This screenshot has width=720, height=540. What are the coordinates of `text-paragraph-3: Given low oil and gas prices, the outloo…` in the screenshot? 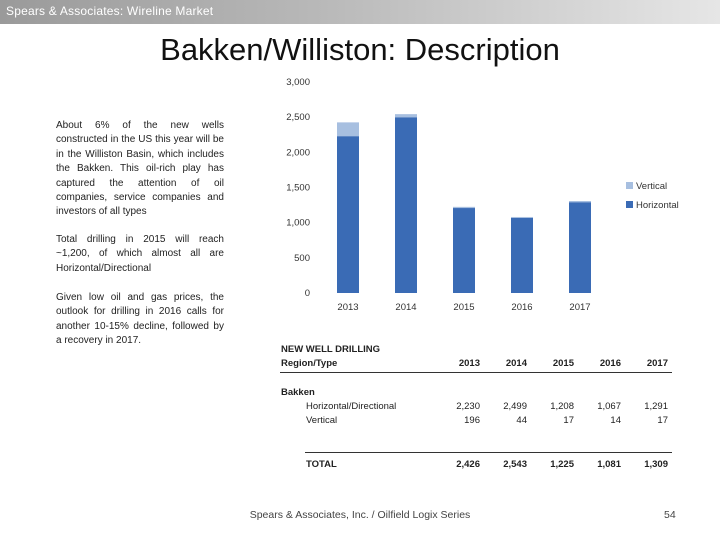 It's located at (140, 319).